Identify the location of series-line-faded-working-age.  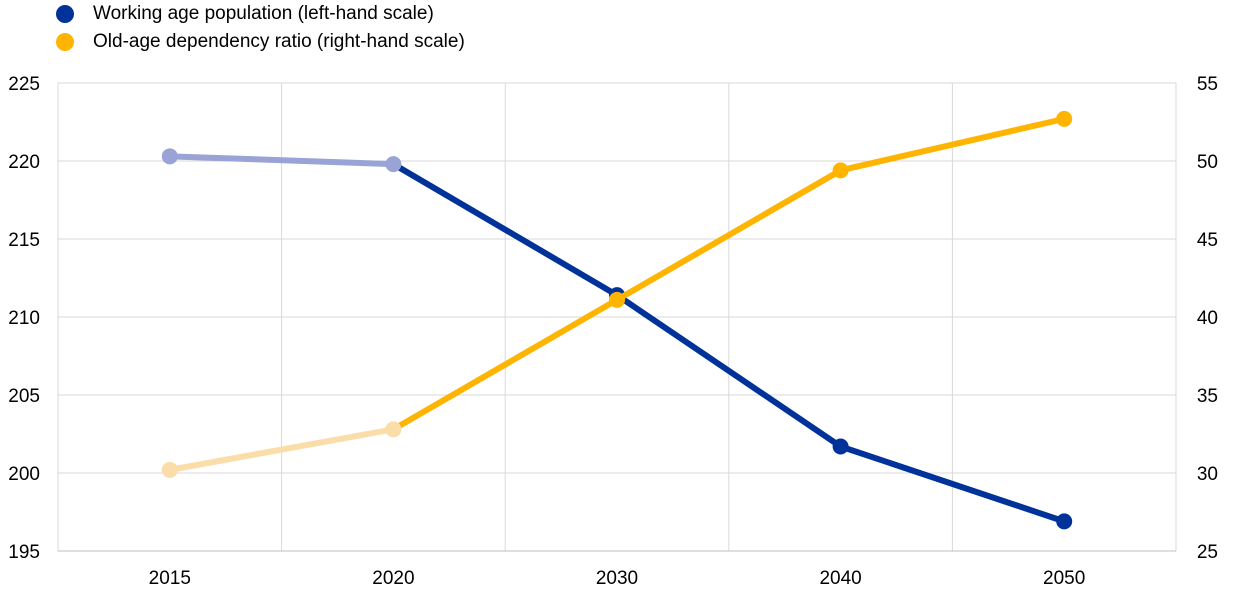
(281, 160).